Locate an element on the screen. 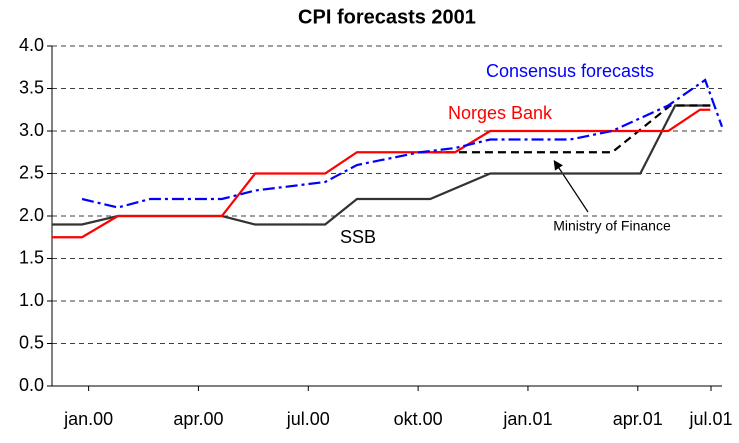 This screenshot has height=443, width=739. y-tick-label: 0.5 is located at coordinates (31, 342).